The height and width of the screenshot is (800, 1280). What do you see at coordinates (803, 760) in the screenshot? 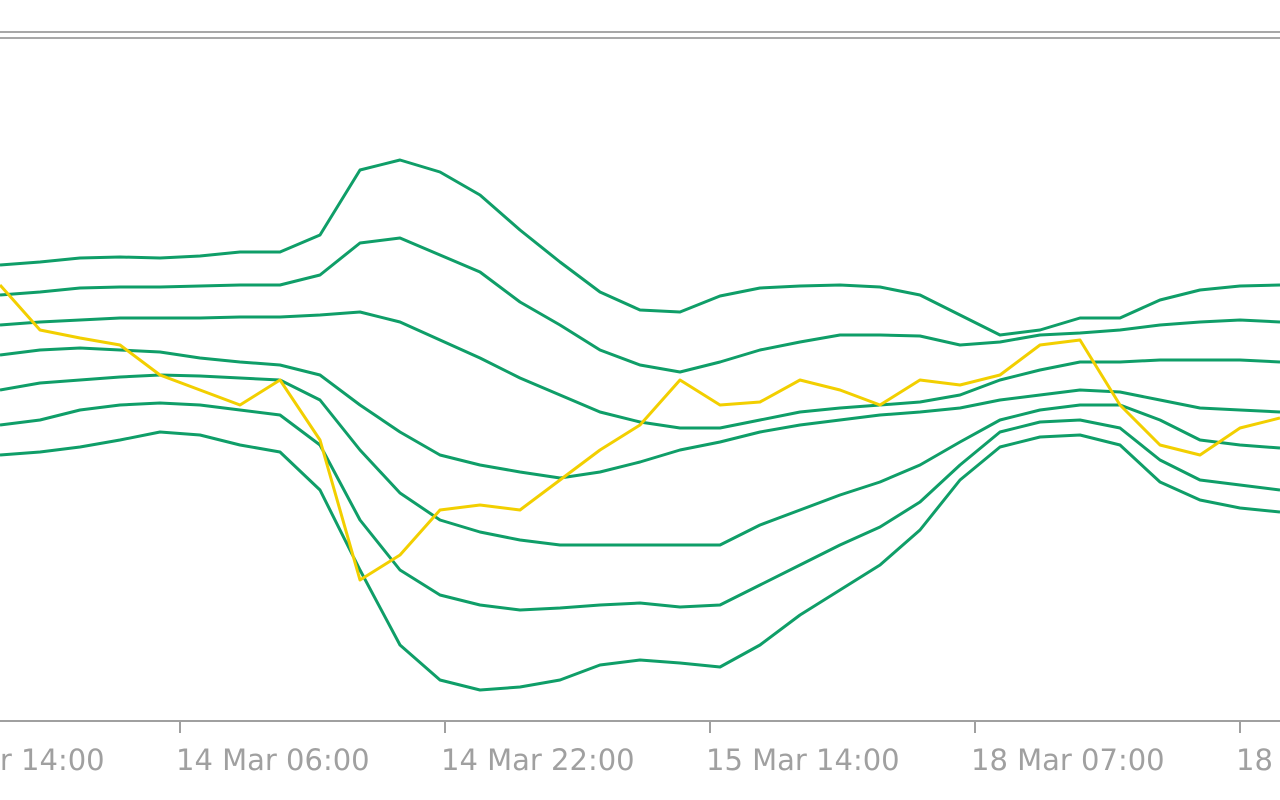
I see `x-tick-label: 15 Mar 14:00` at bounding box center [803, 760].